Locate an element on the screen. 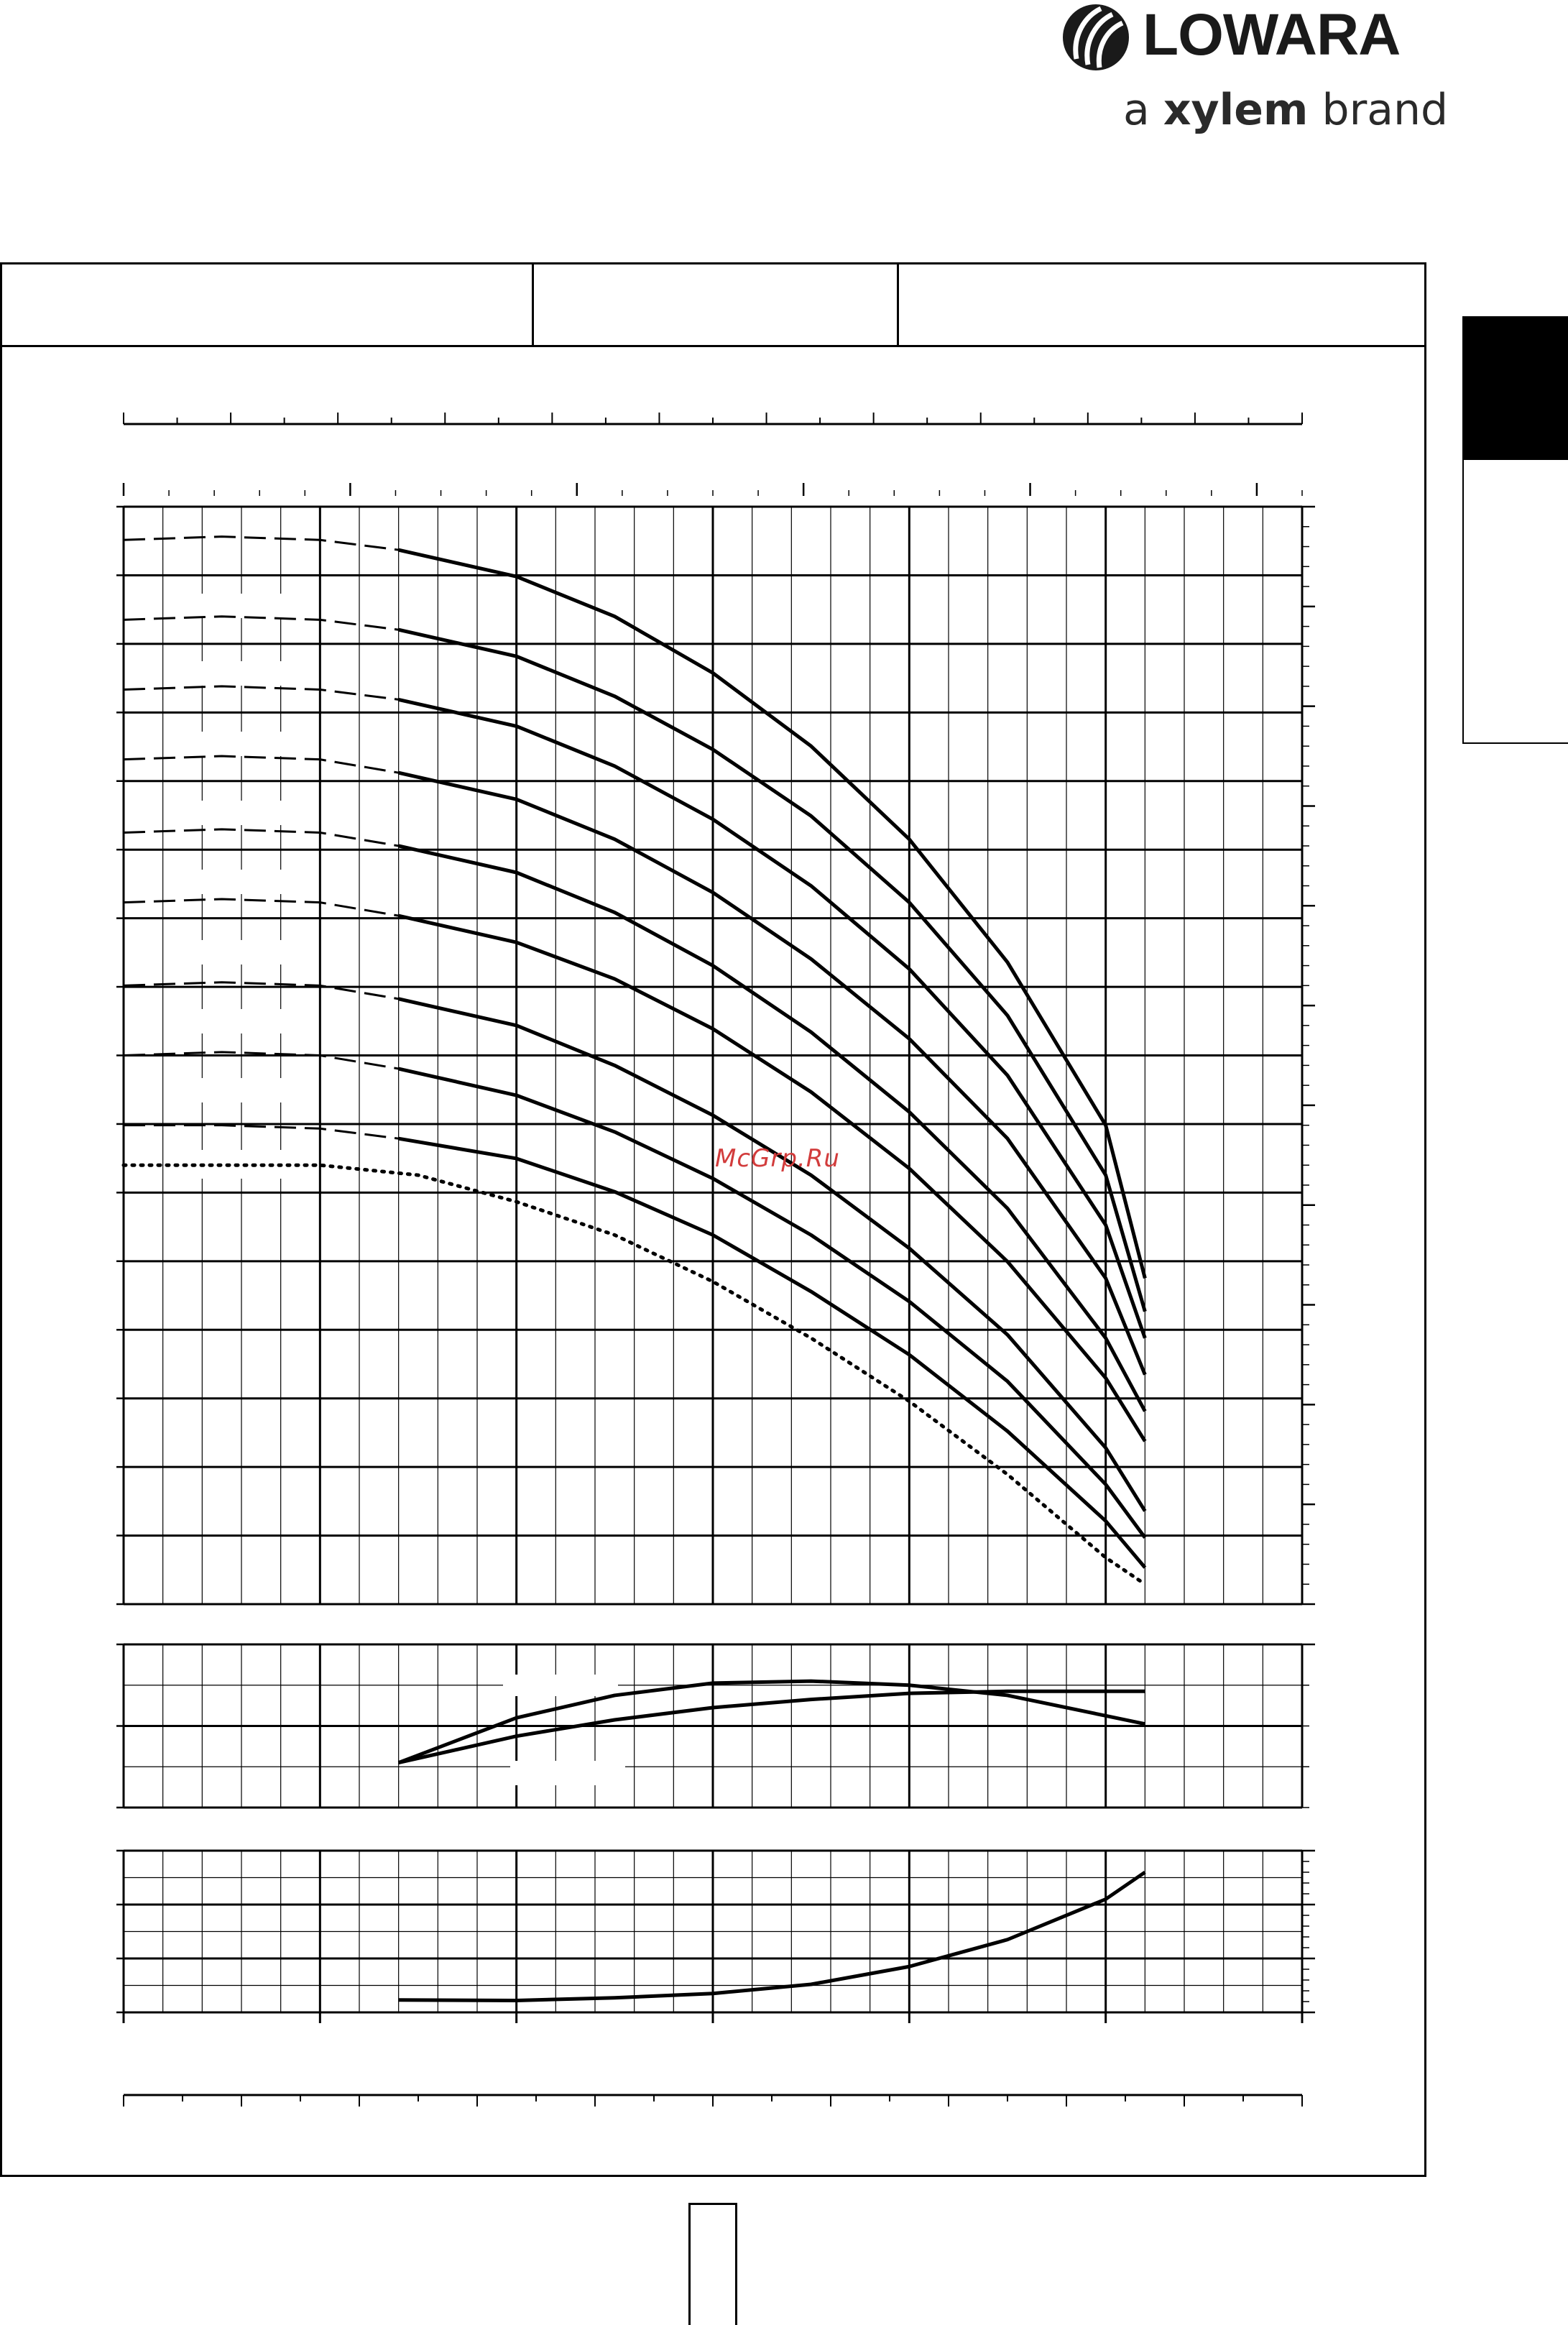 The width and height of the screenshot is (1568, 2325). brand-logo: LOWARA a xylem brand is located at coordinates (1250, 75).